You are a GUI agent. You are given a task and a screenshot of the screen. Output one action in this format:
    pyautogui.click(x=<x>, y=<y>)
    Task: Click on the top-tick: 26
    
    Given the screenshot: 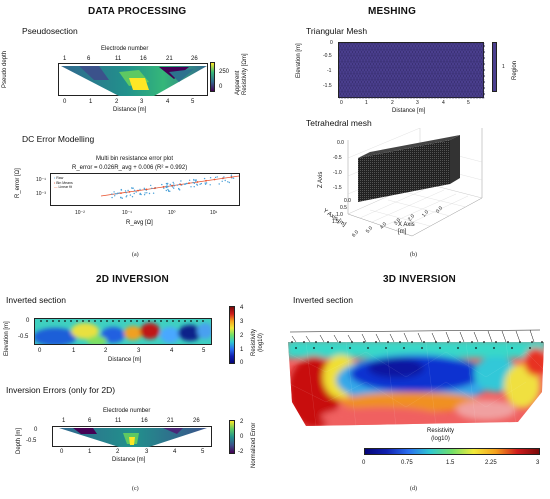 What is the action you would take?
    pyautogui.click(x=196, y=421)
    